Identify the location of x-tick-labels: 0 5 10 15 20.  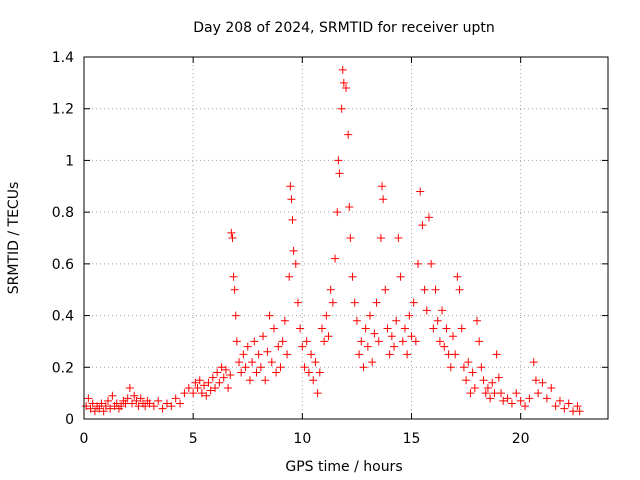
(305, 439).